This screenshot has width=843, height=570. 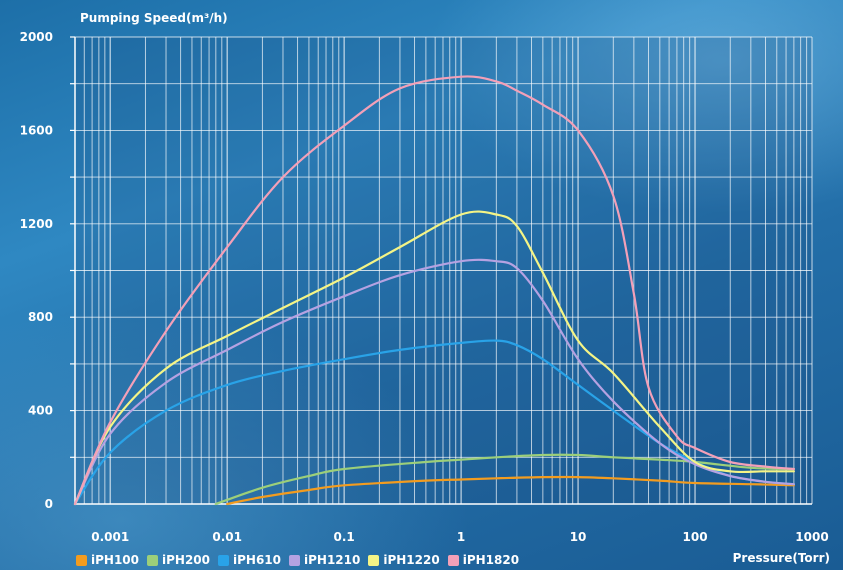 What do you see at coordinates (115, 560) in the screenshot?
I see `legend-label: iPH100` at bounding box center [115, 560].